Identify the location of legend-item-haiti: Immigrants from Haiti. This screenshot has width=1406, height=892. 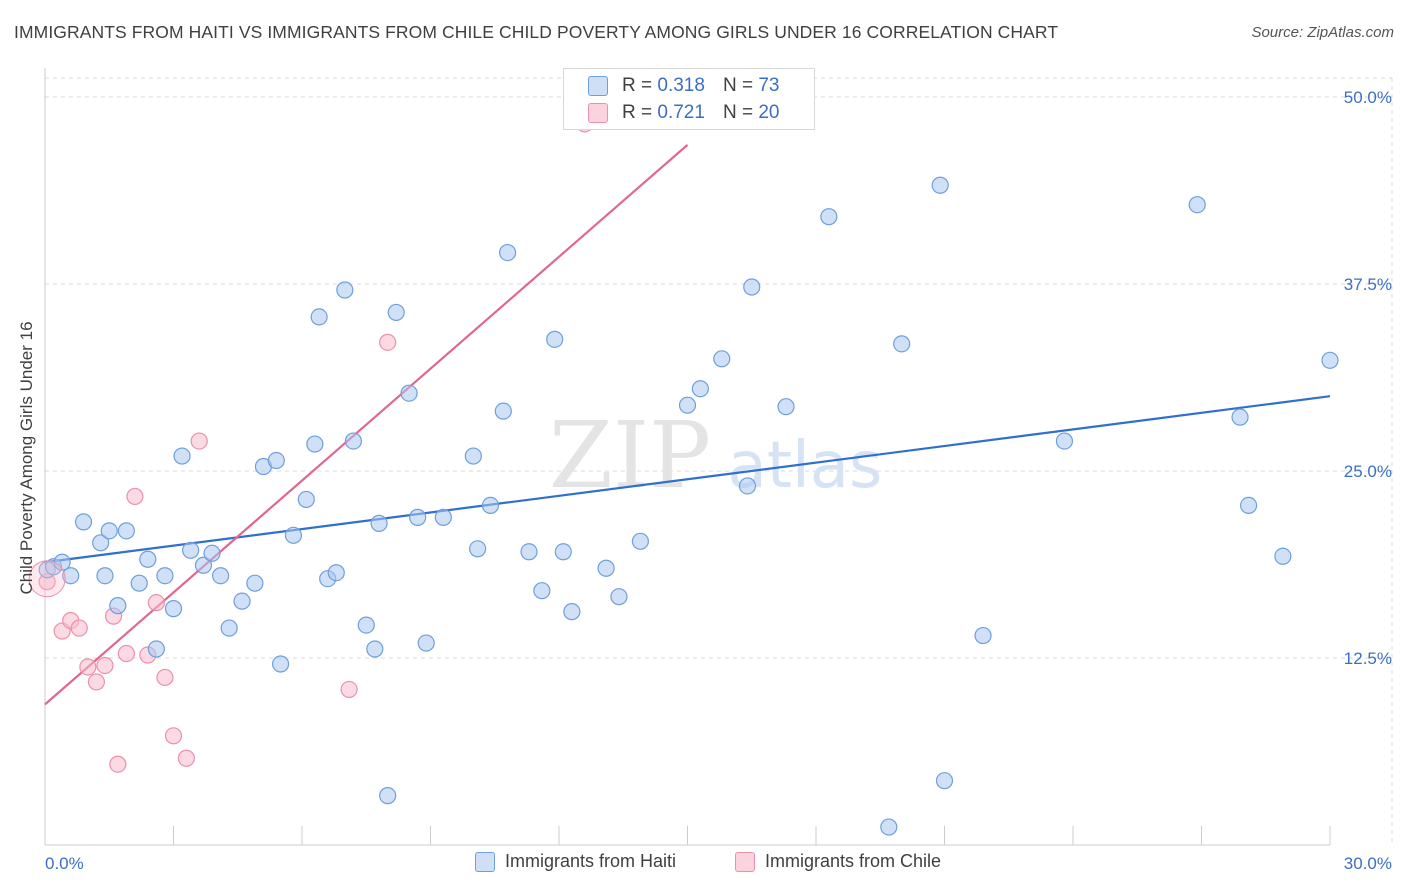
(575, 861).